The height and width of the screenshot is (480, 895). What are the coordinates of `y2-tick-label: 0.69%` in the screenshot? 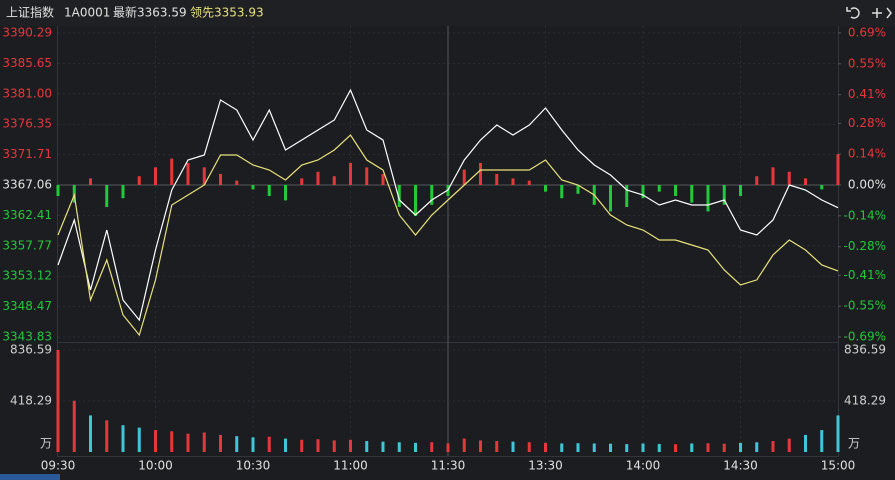 It's located at (867, 33).